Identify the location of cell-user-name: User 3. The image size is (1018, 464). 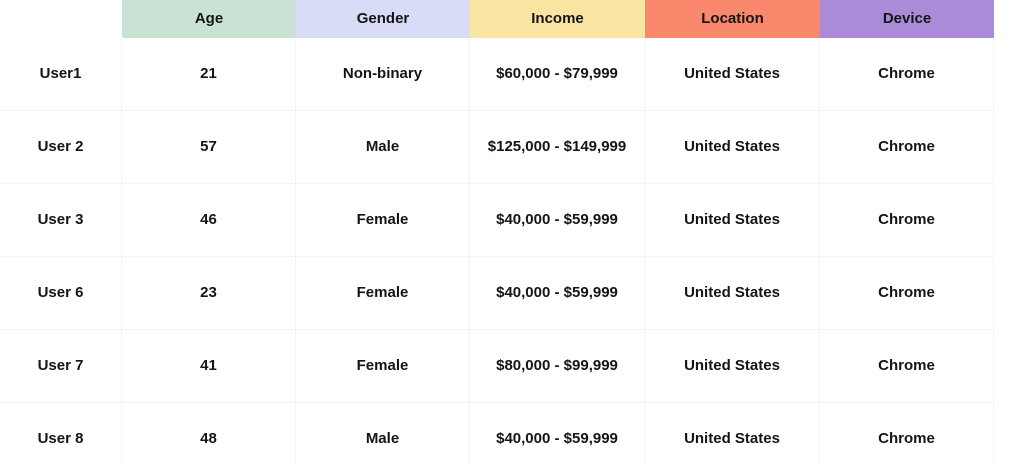
(61, 220).